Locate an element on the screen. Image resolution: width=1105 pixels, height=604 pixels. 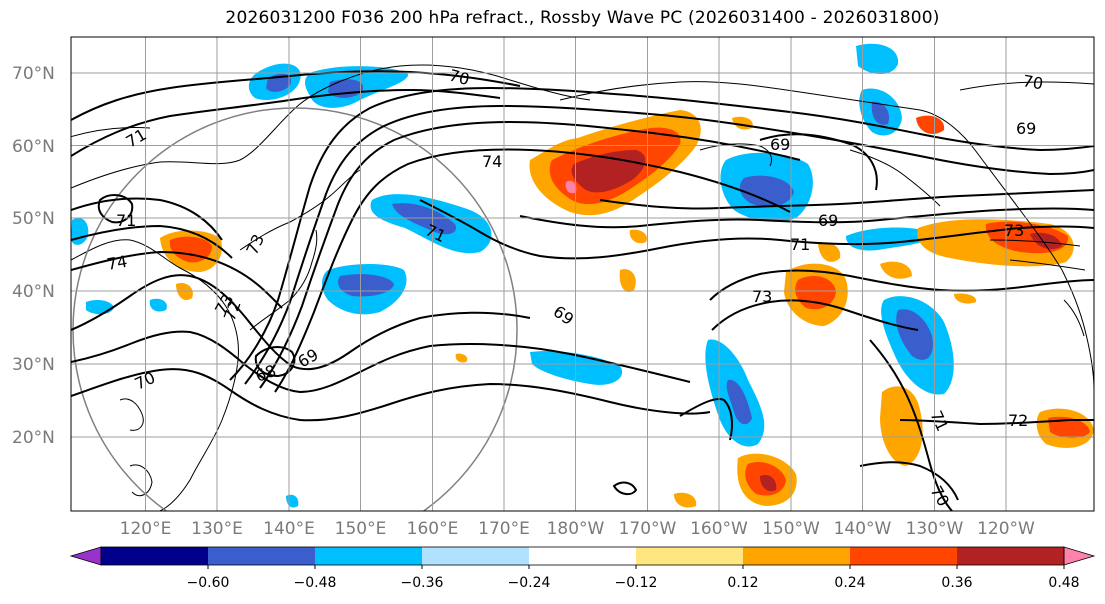
lon-label: 120°W is located at coordinates (1006, 529).